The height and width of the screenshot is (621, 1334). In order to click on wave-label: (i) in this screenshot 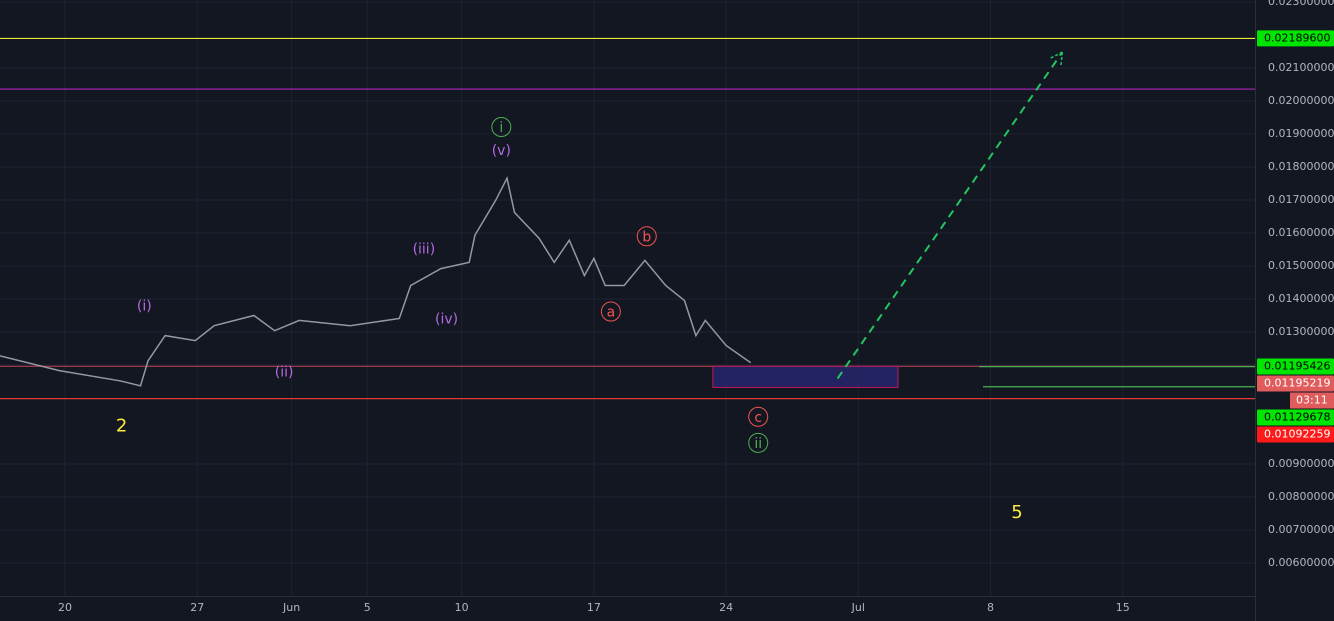, I will do `click(144, 307)`.